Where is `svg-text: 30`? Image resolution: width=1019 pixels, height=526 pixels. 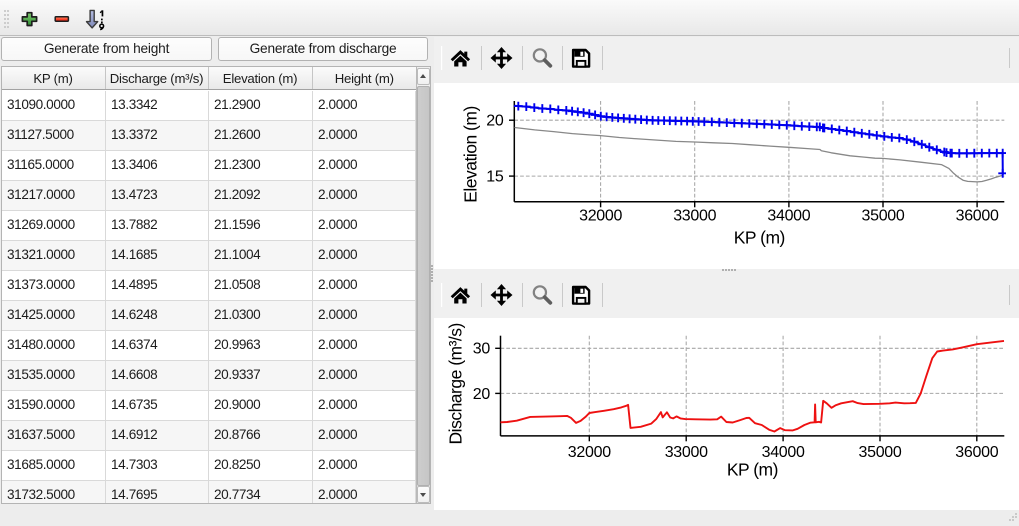
svg-text: 30 is located at coordinates (482, 349).